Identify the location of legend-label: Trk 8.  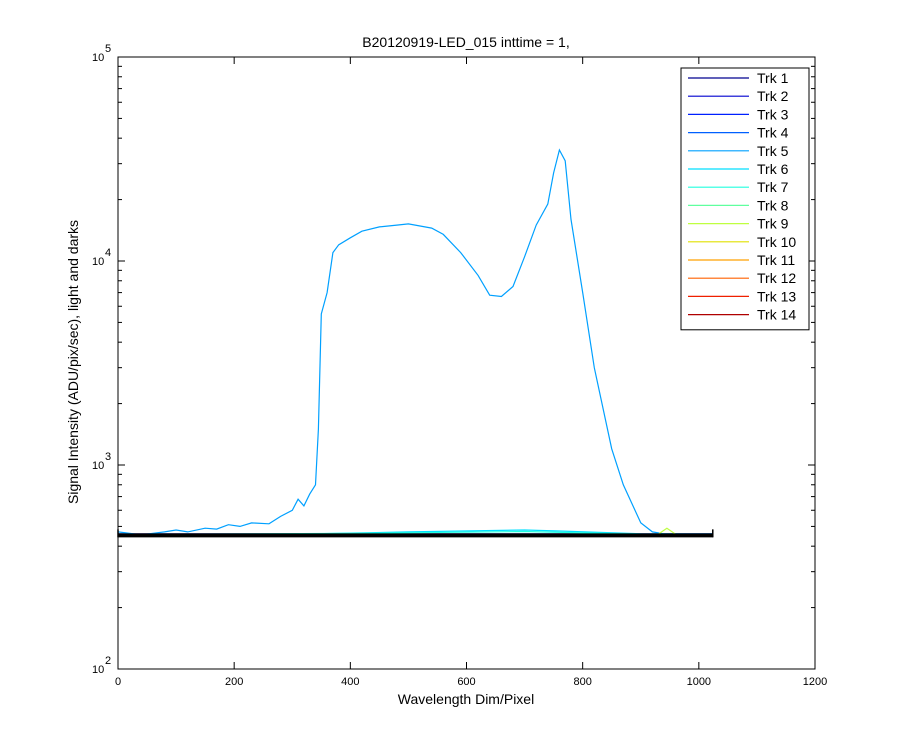
(773, 205).